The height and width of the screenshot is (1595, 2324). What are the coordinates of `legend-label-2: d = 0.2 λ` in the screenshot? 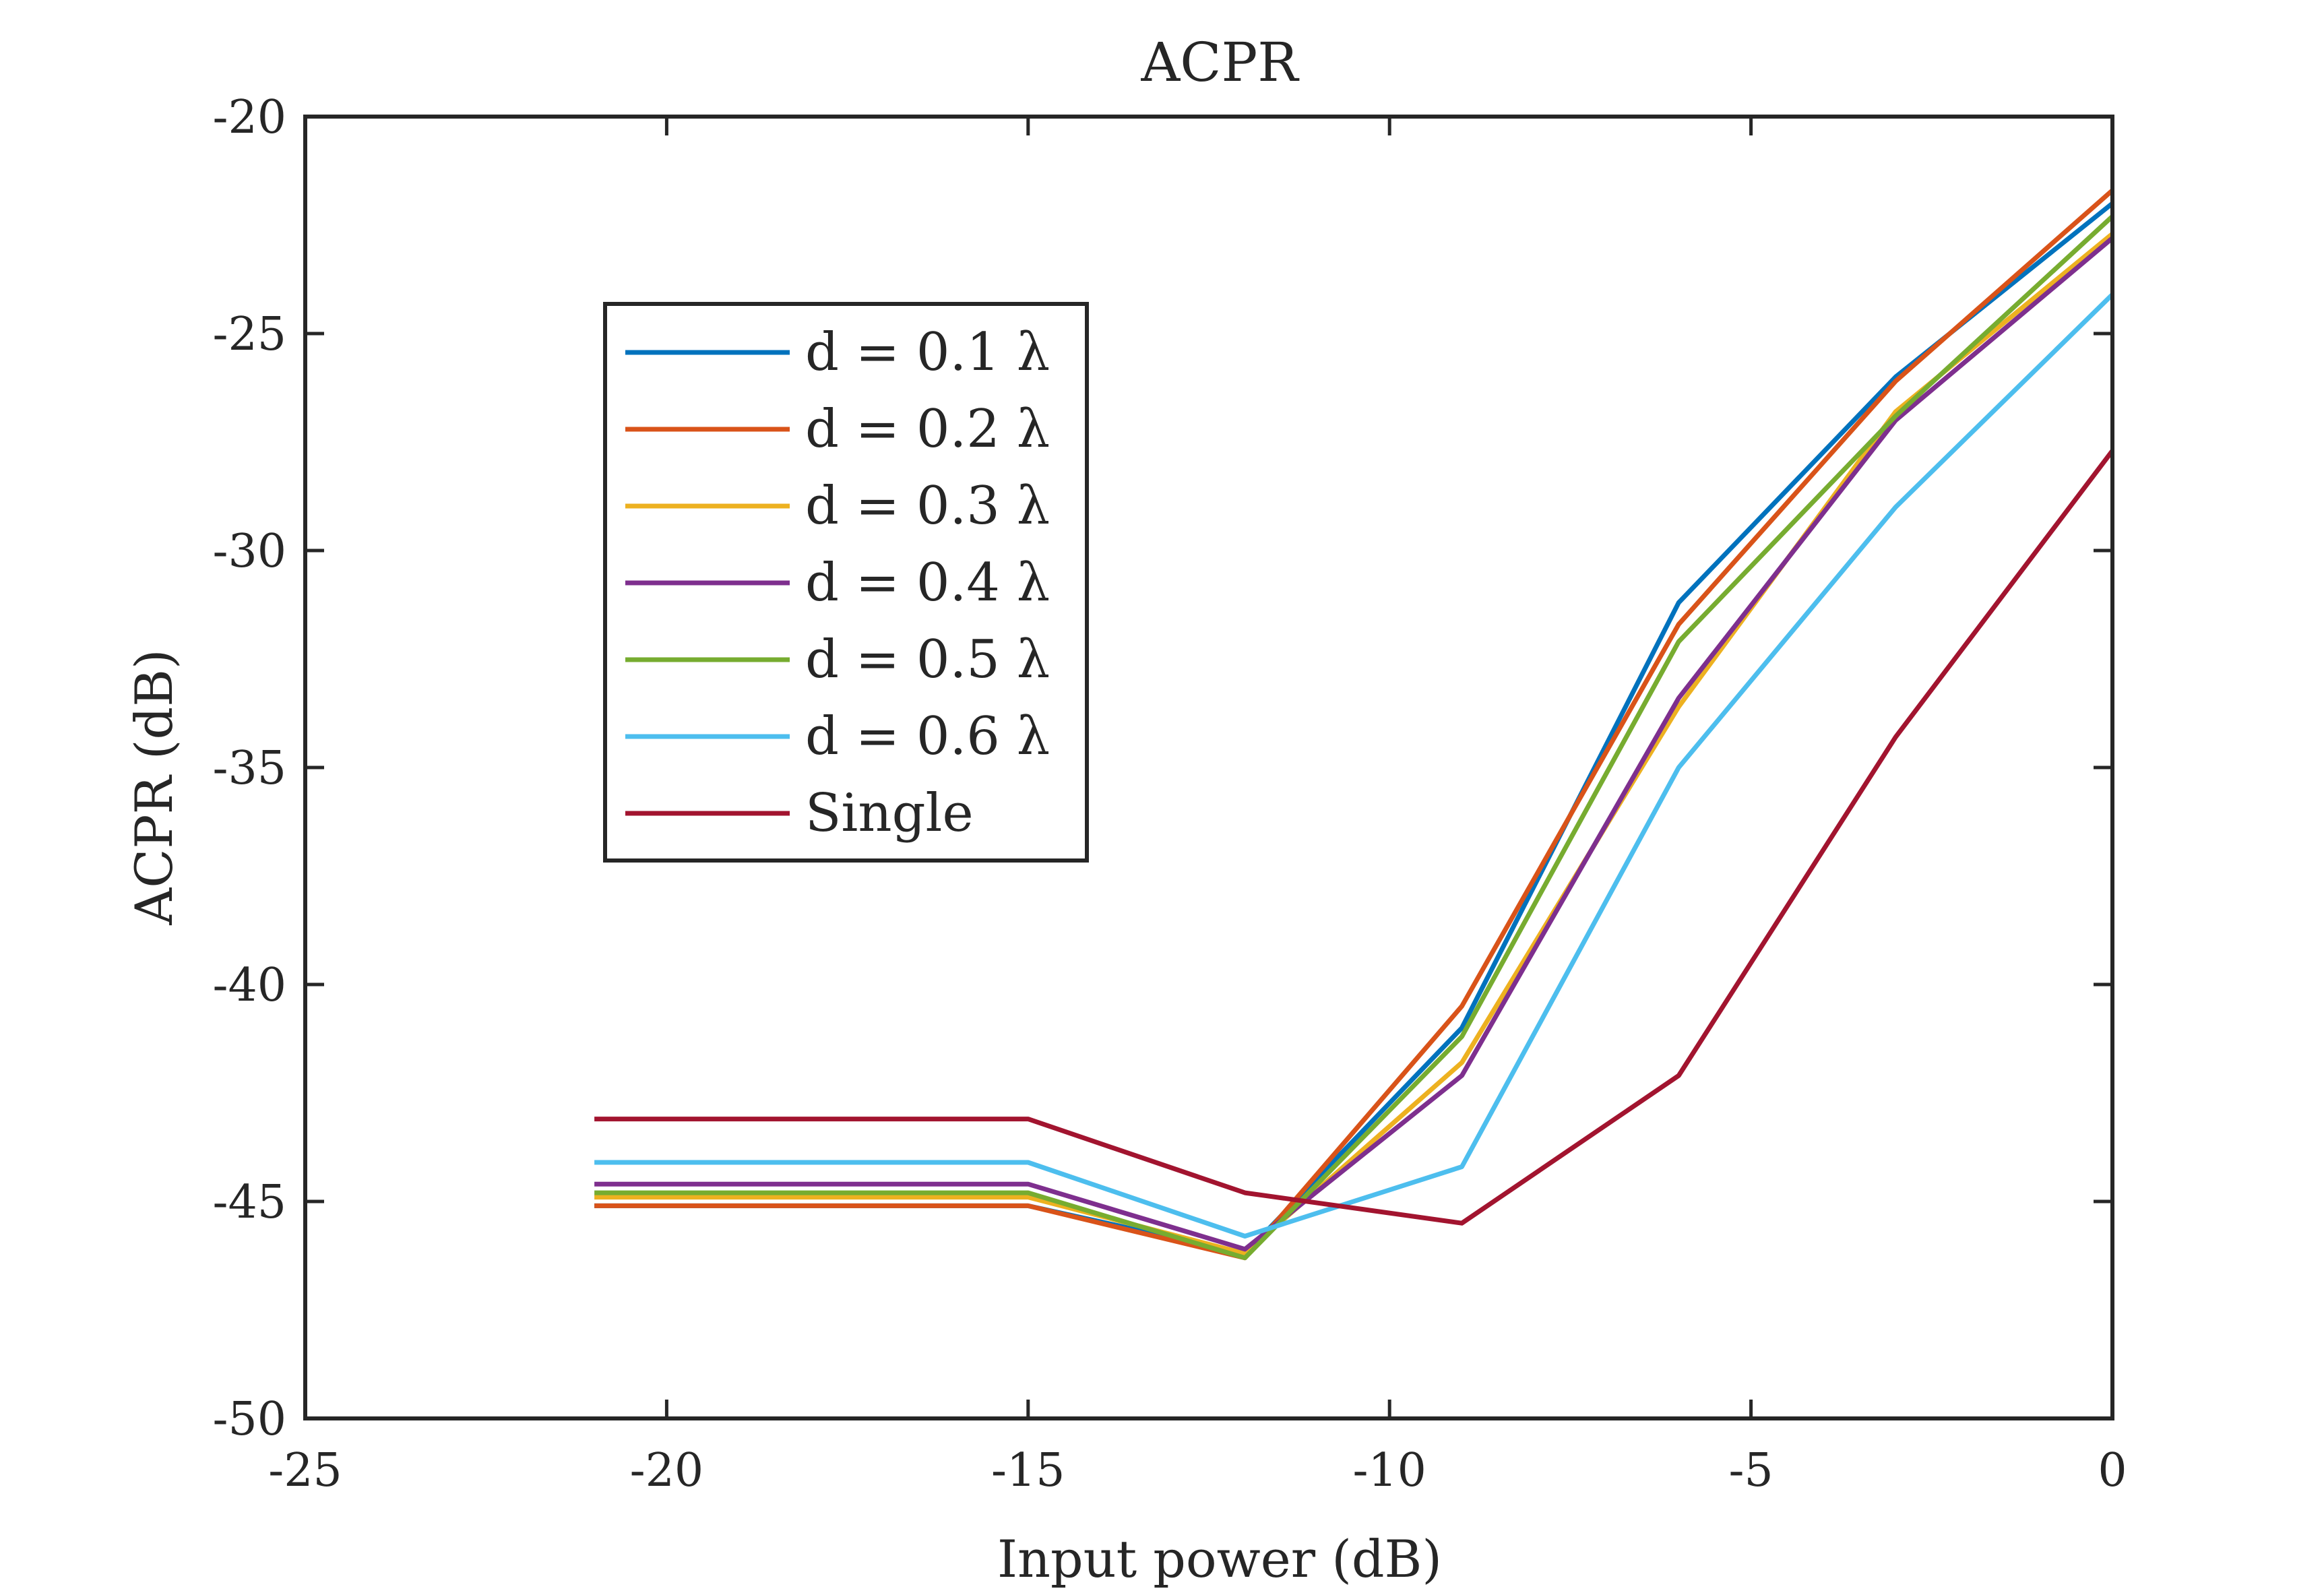 It's located at (927, 429).